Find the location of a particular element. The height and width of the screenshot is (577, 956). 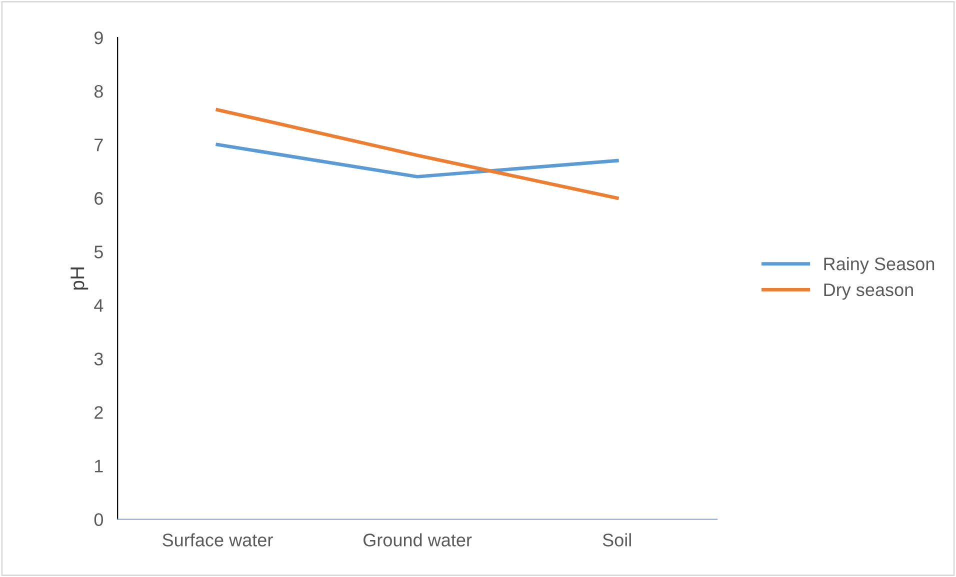

x-tick-label: Ground water is located at coordinates (418, 539).